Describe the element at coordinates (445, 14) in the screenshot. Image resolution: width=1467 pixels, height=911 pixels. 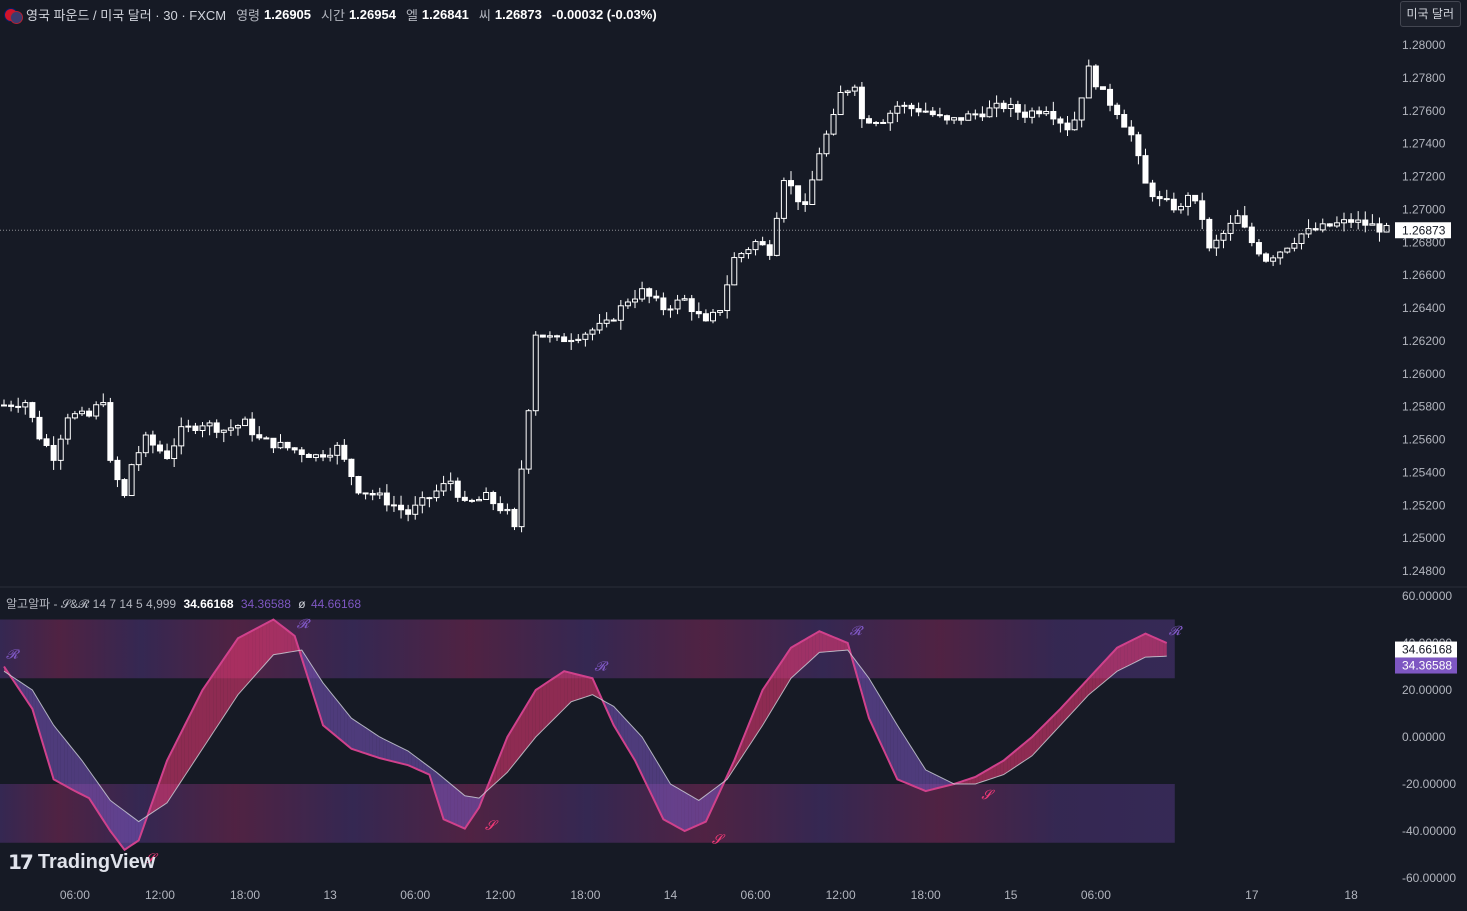
I see `low-value: 1.26841` at that location.